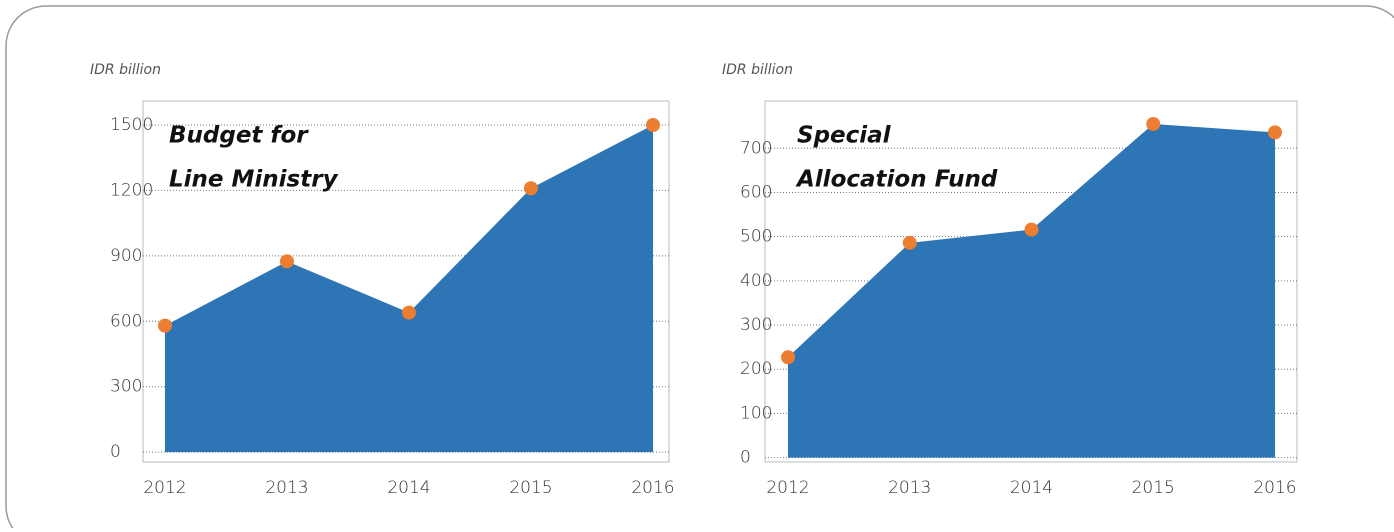 Image resolution: width=1394 pixels, height=532 pixels. I want to click on chart-title: Special, so click(844, 136).